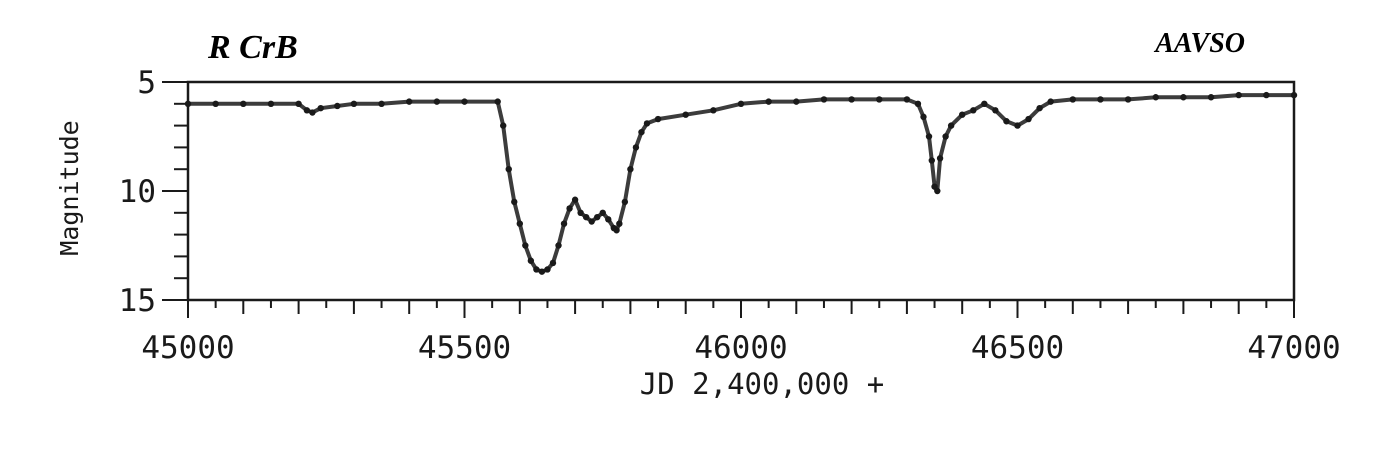 The height and width of the screenshot is (458, 1394). What do you see at coordinates (137, 192) in the screenshot?
I see `y-tick-label: 10` at bounding box center [137, 192].